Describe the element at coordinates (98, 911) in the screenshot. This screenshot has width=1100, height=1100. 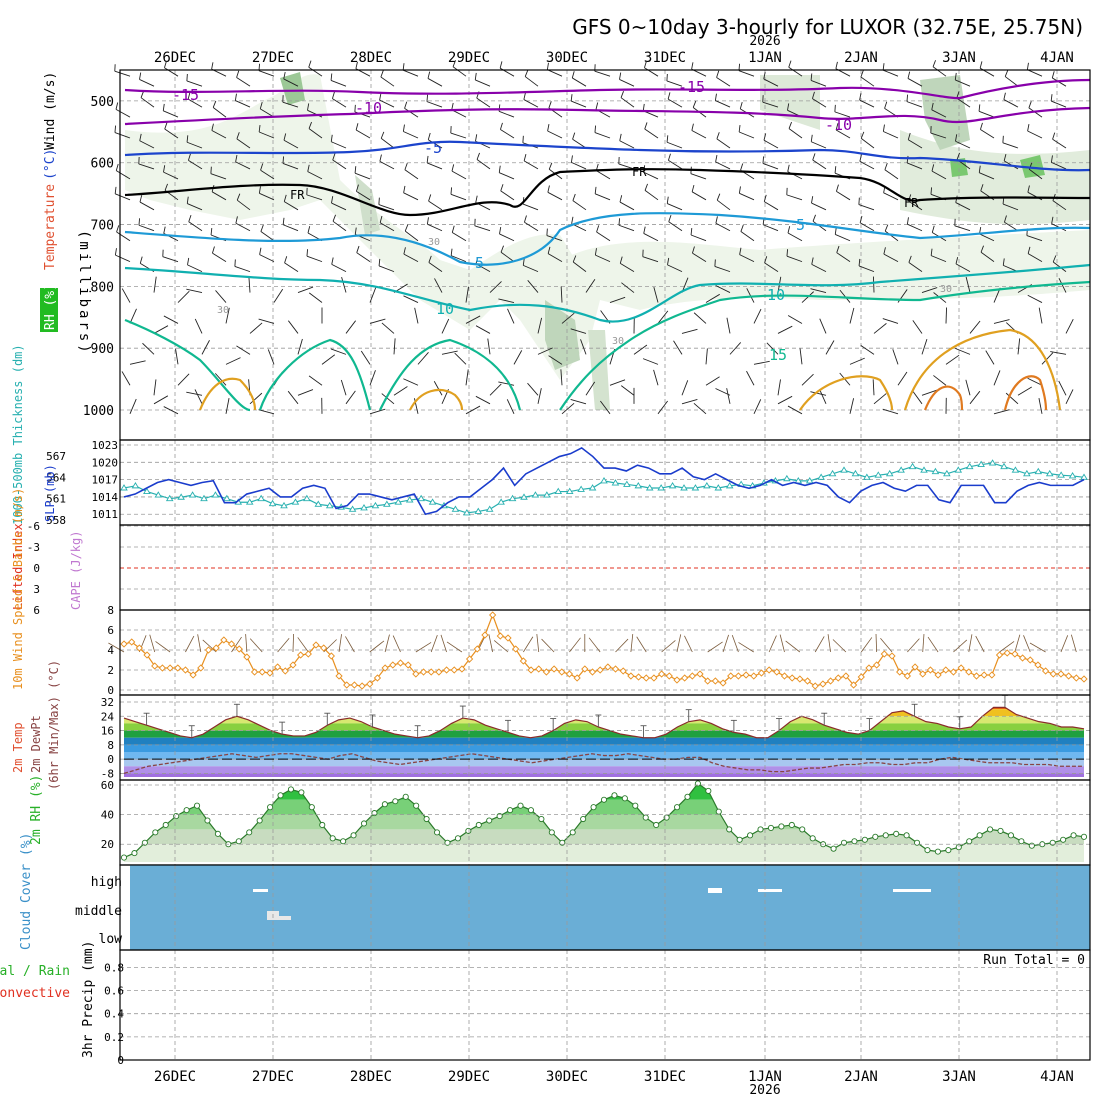
I see `cloud-level-middle: middle` at that location.